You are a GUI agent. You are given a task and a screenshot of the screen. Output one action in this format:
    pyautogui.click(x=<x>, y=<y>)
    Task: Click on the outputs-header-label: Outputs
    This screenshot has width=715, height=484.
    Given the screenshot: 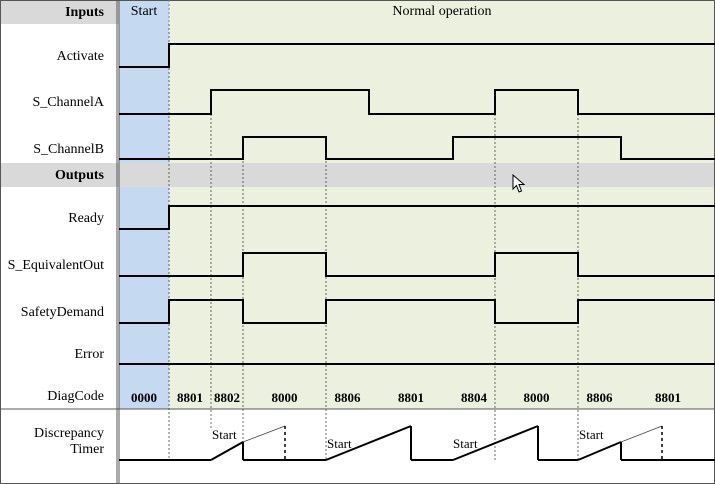 What is the action you would take?
    pyautogui.click(x=79, y=175)
    